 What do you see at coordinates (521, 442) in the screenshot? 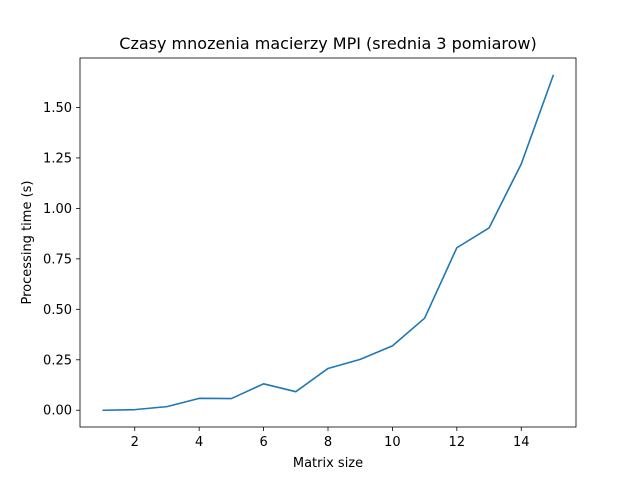
I see `x-tick-label: 14` at bounding box center [521, 442].